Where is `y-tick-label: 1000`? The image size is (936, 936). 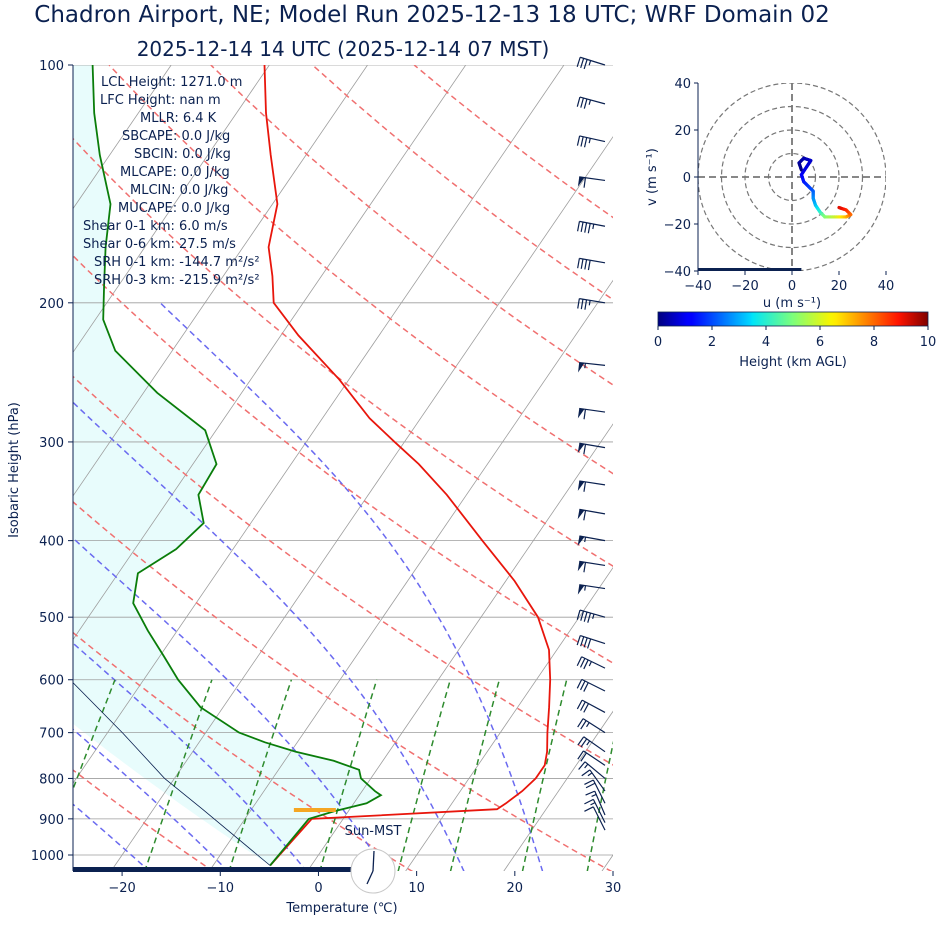 y-tick-label: 1000 is located at coordinates (47, 856).